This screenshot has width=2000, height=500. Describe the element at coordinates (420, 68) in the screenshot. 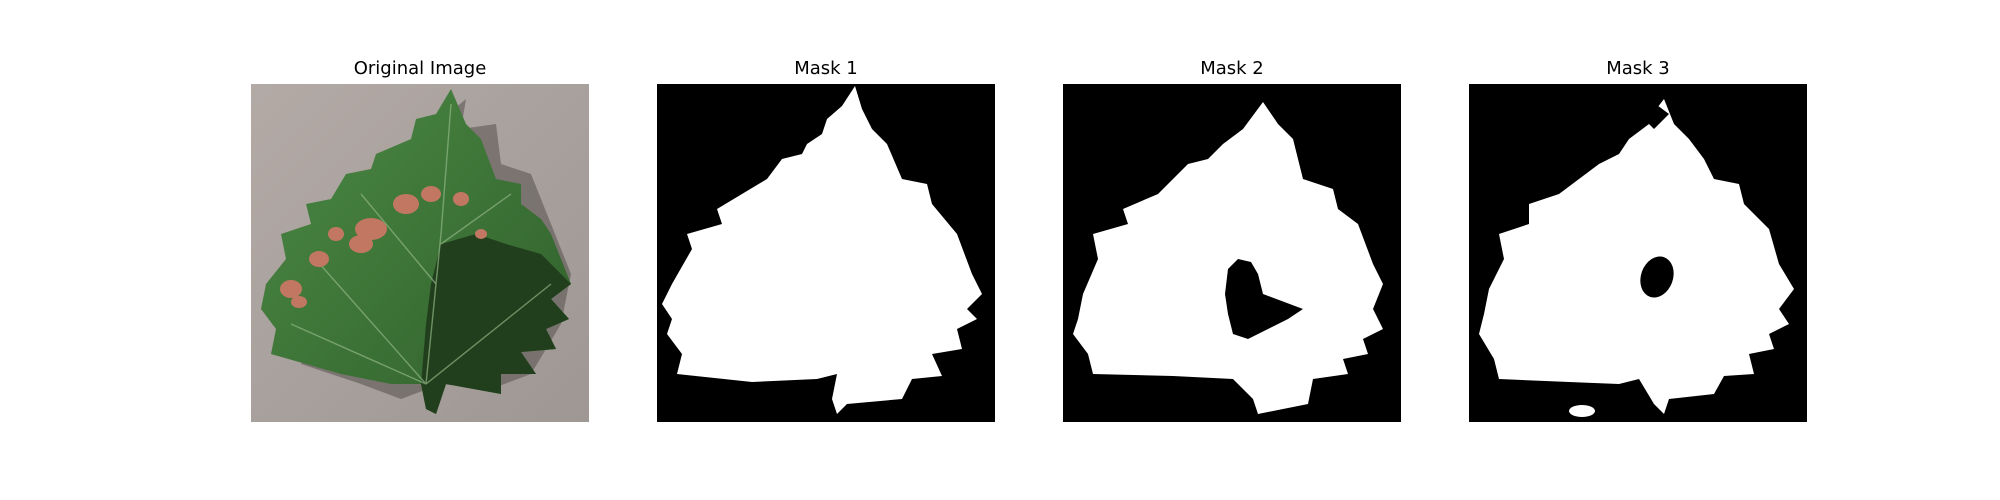

I see `panel-title: Original Image` at that location.